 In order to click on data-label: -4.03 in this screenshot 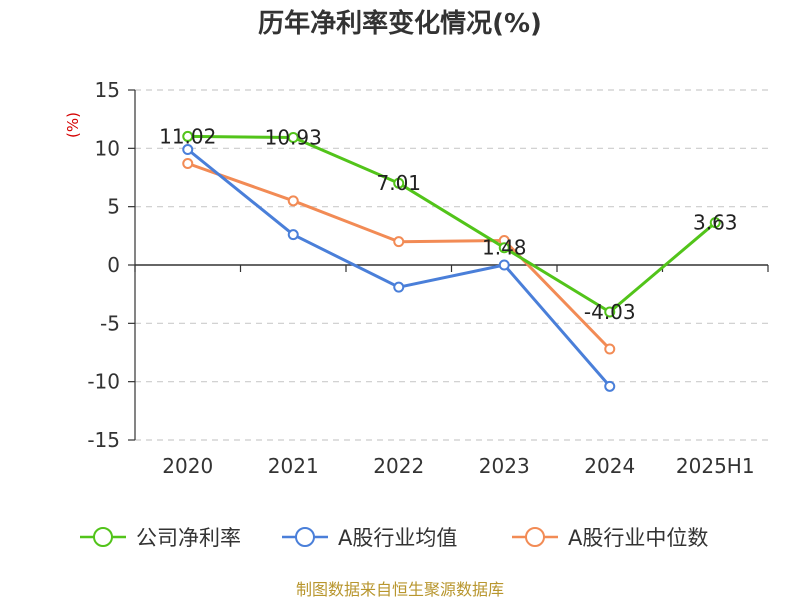, I will do `click(610, 312)`.